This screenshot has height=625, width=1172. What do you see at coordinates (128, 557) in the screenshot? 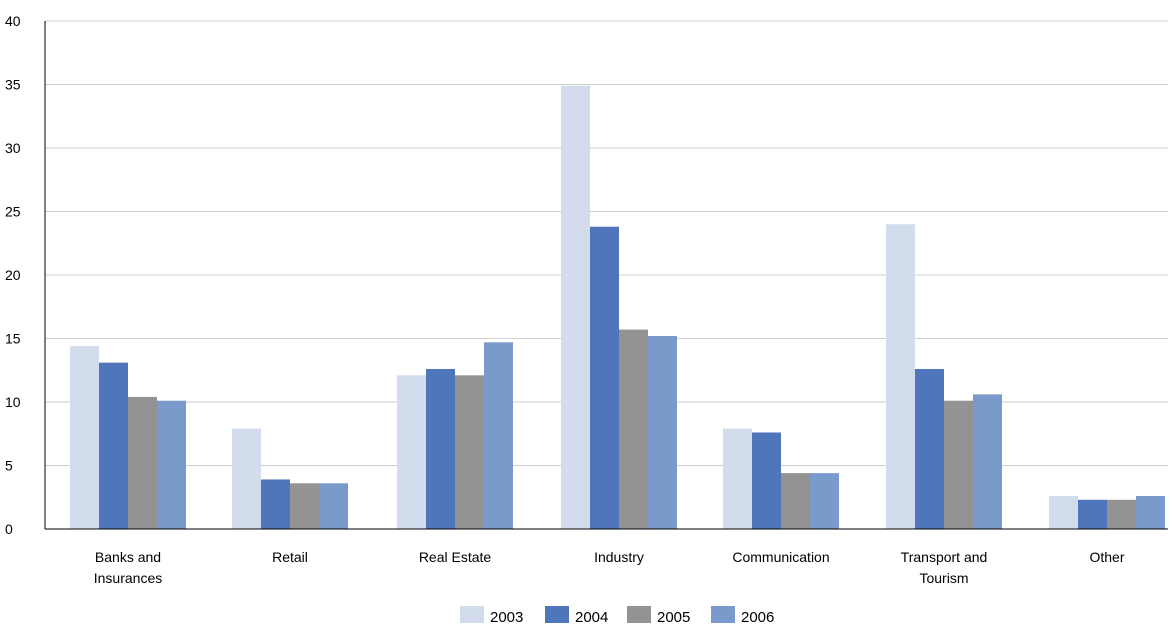
I see `x-category-label: Banks and` at bounding box center [128, 557].